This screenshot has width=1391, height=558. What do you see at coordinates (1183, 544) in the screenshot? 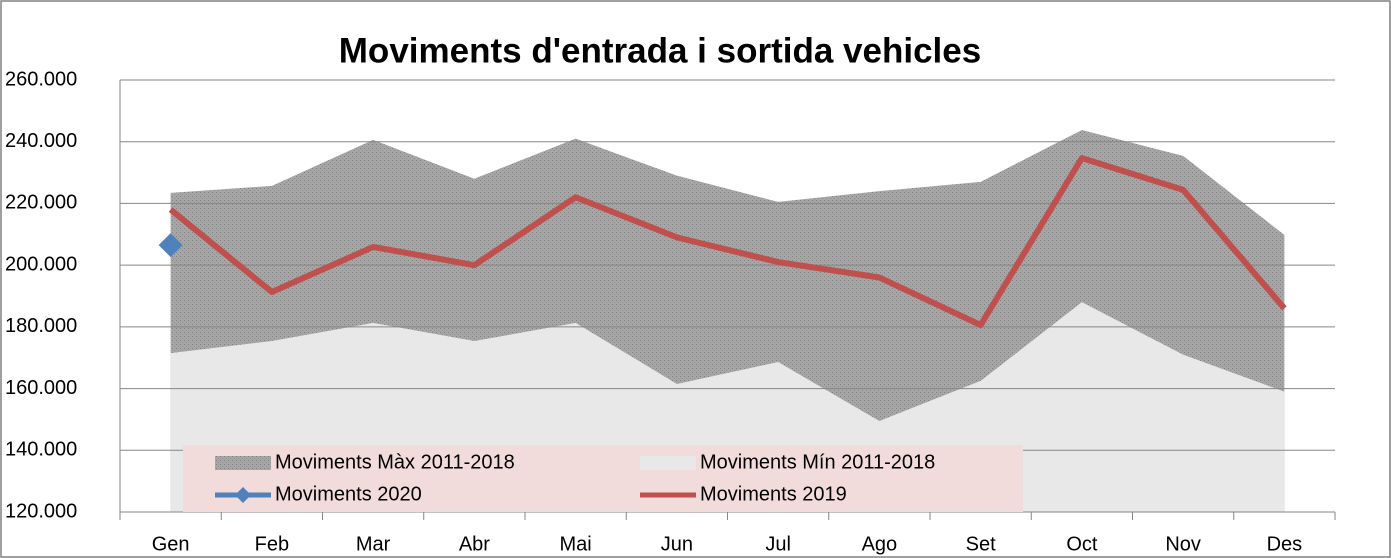
I see `x-tick-label: Nov` at bounding box center [1183, 544].